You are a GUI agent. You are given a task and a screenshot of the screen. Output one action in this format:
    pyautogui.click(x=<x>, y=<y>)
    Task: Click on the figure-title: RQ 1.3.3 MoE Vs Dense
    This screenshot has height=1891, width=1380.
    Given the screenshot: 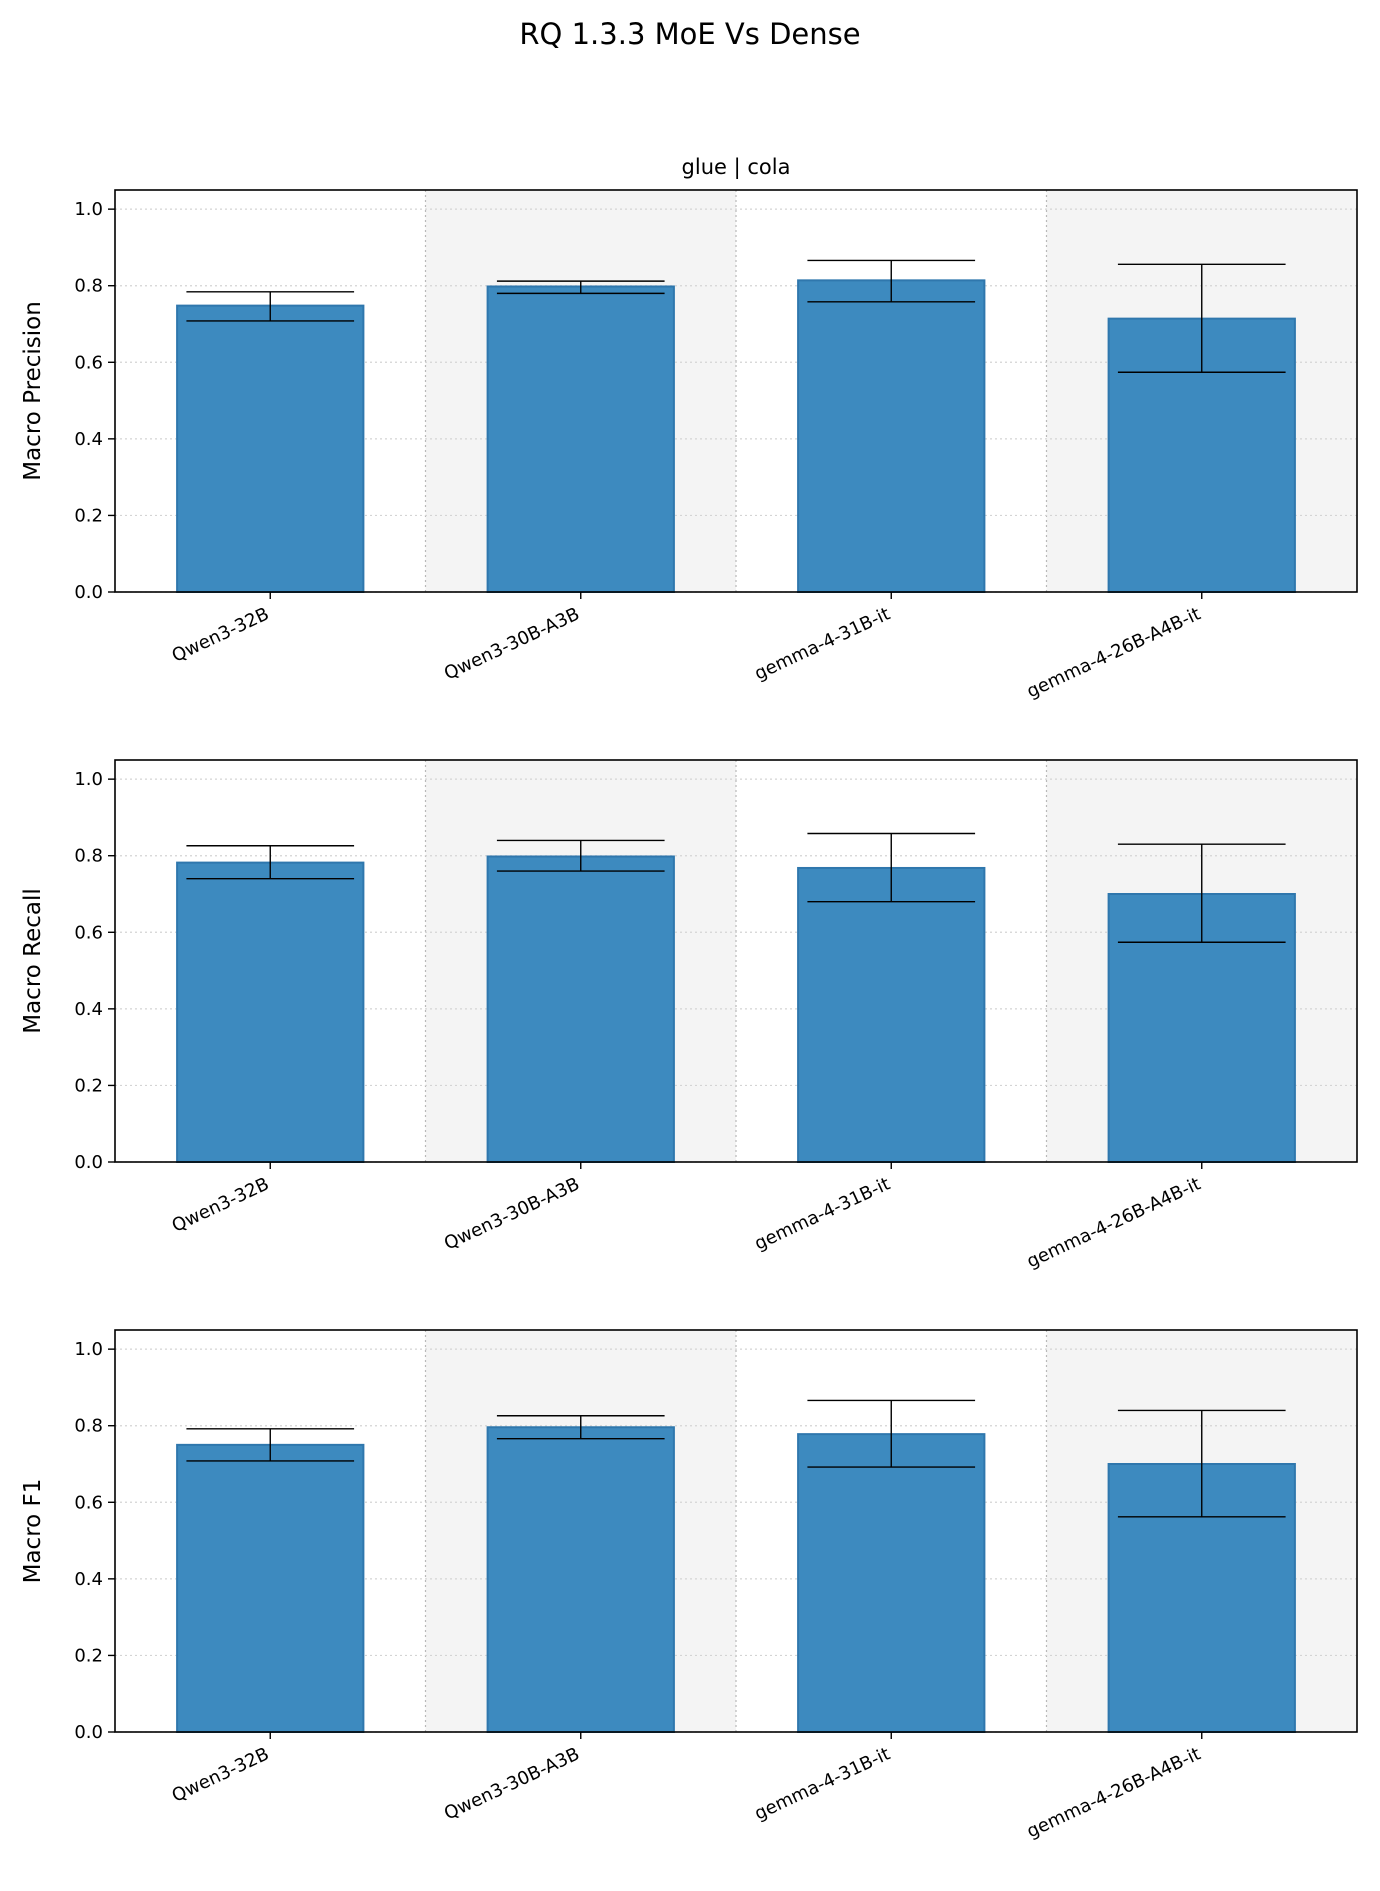 What is the action you would take?
    pyautogui.click(x=689, y=34)
    